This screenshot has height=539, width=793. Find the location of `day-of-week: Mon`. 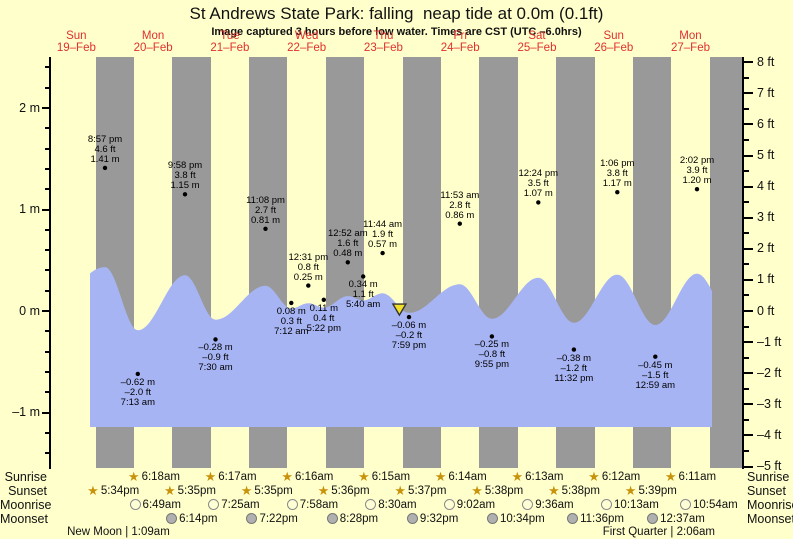

day-of-week: Mon is located at coordinates (690, 36).